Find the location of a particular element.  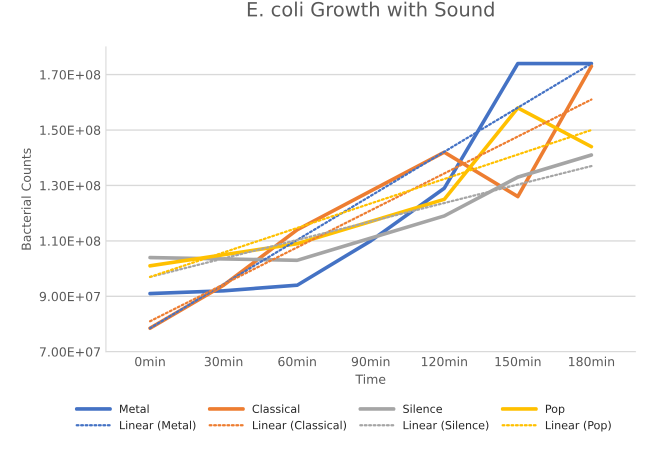

legend-label: Linear (Silence) is located at coordinates (446, 425).